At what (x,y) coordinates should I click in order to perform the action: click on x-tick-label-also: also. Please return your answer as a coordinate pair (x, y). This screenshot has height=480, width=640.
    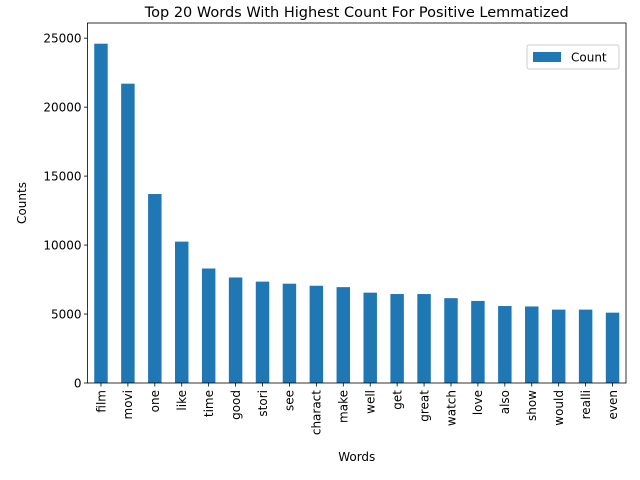
    Looking at the image, I should click on (505, 402).